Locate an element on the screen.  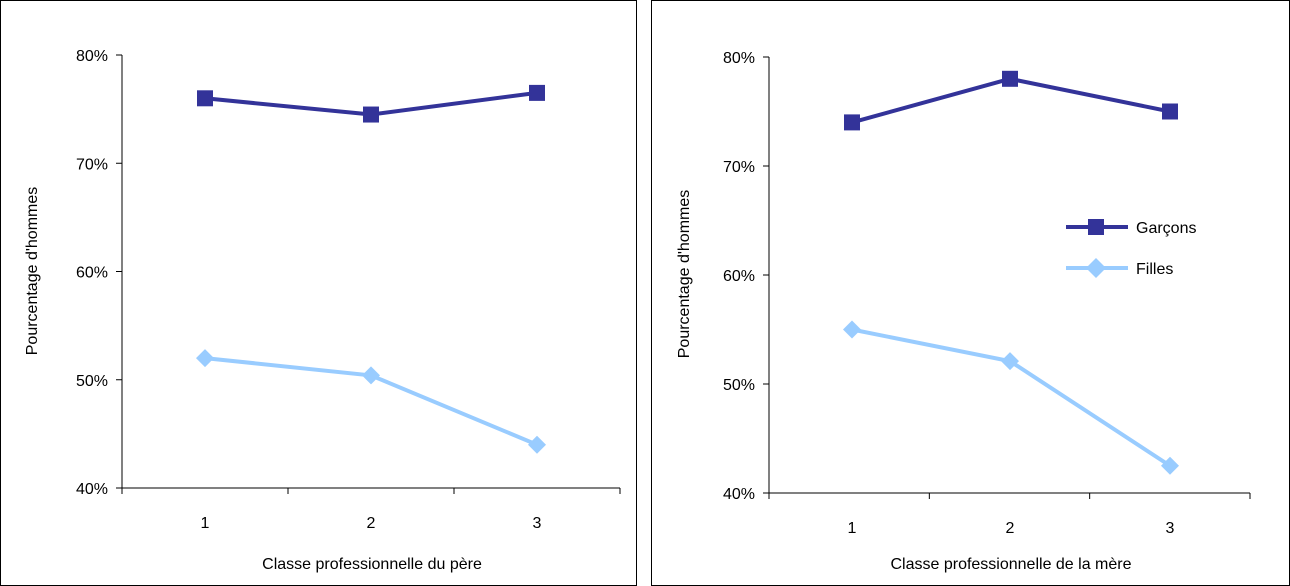
legend-label-garcons: Garçons is located at coordinates (1166, 228).